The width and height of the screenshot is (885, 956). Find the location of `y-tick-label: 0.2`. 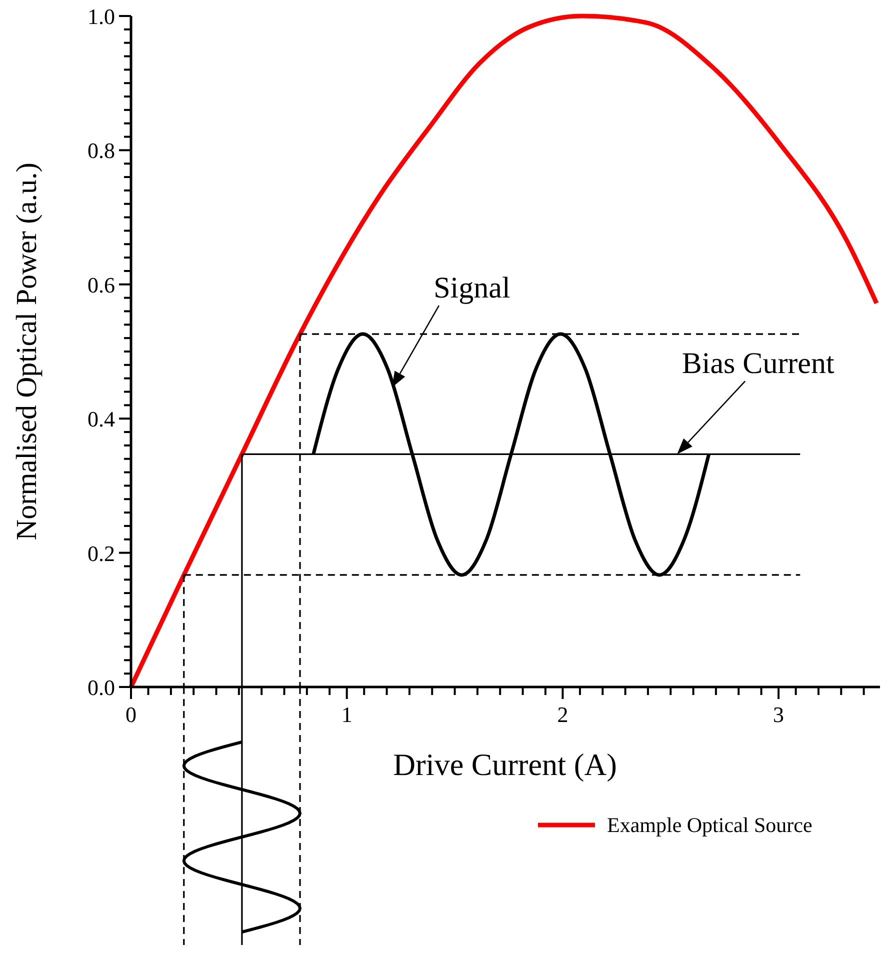

y-tick-label: 0.2 is located at coordinates (101, 553).